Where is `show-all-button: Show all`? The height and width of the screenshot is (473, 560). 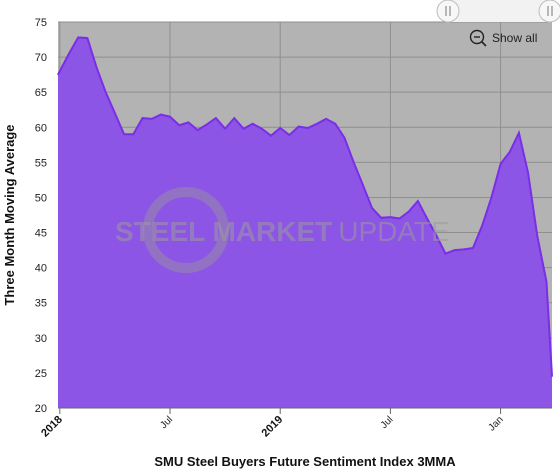 show-all-button: Show all is located at coordinates (503, 38).